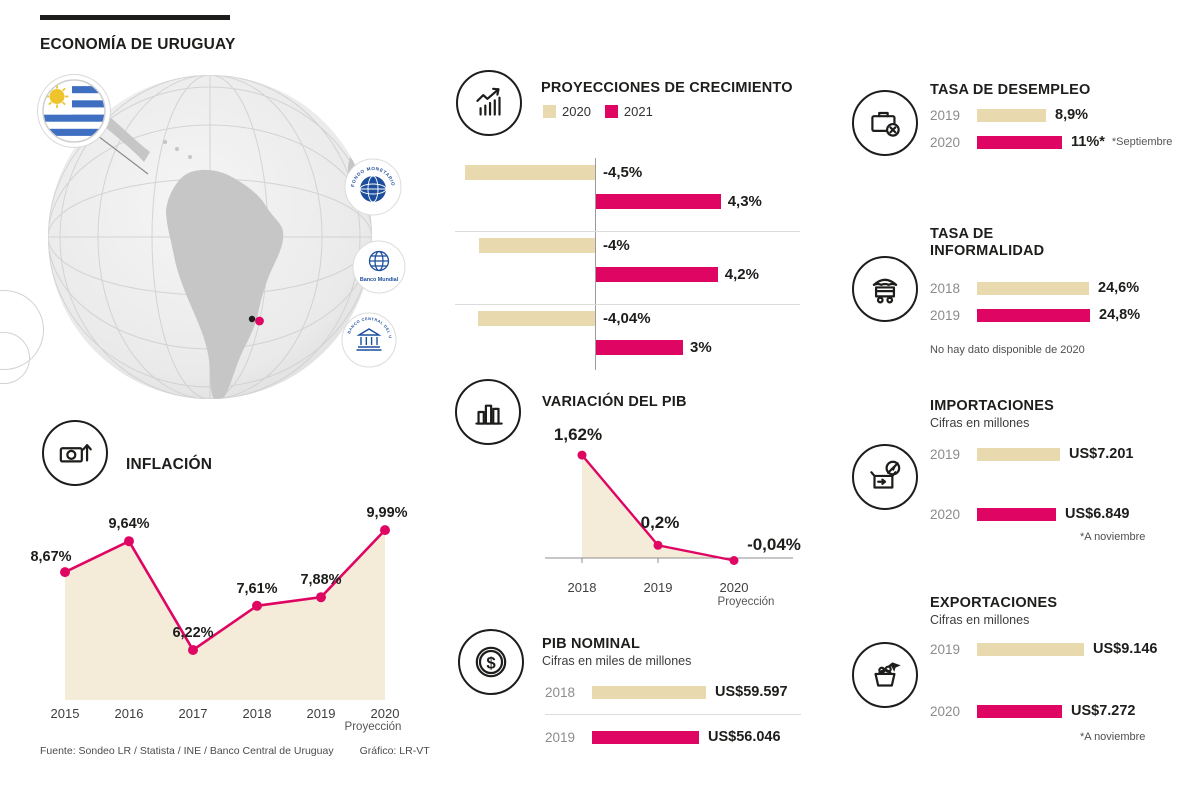 This screenshot has height=785, width=1200. Describe the element at coordinates (51, 557) in the screenshot. I see `point-value-2015: 8,67%` at that location.